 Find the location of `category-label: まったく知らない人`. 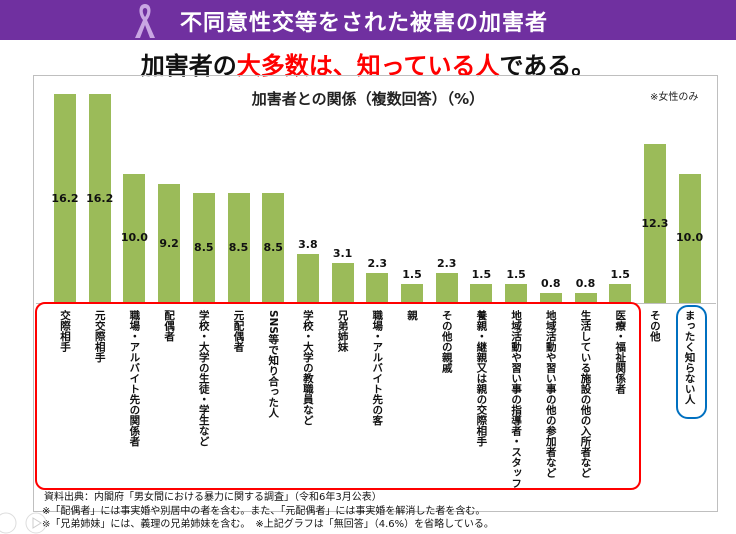

category-label: まったく知らない人 is located at coordinates (689, 357).